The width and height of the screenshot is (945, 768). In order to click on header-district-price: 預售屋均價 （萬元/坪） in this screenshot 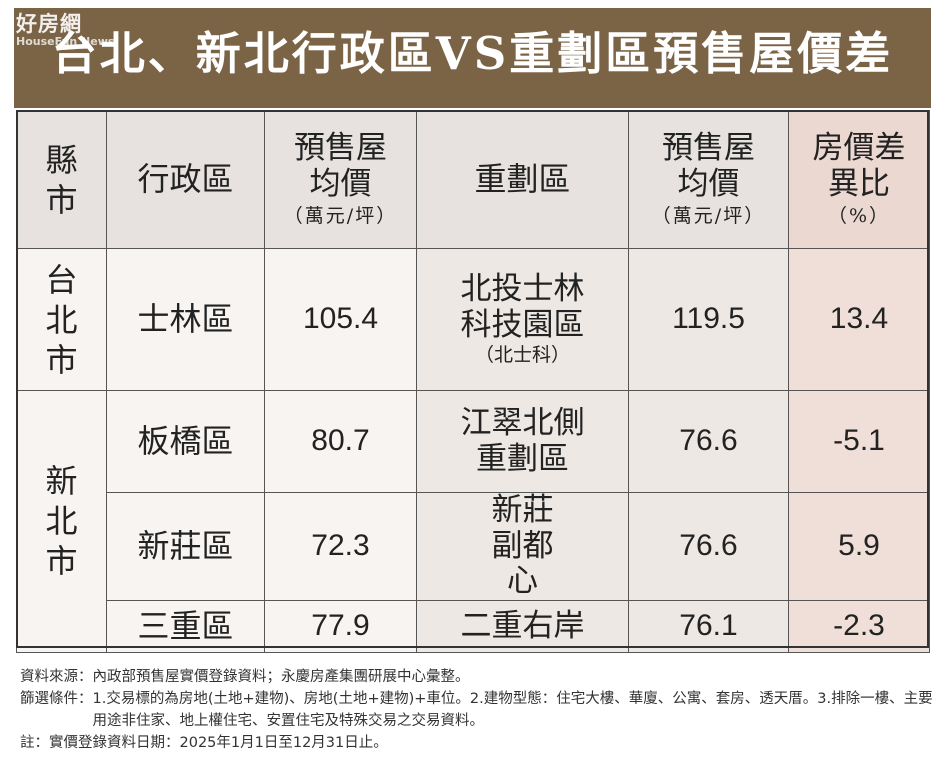, I will do `click(340, 179)`.